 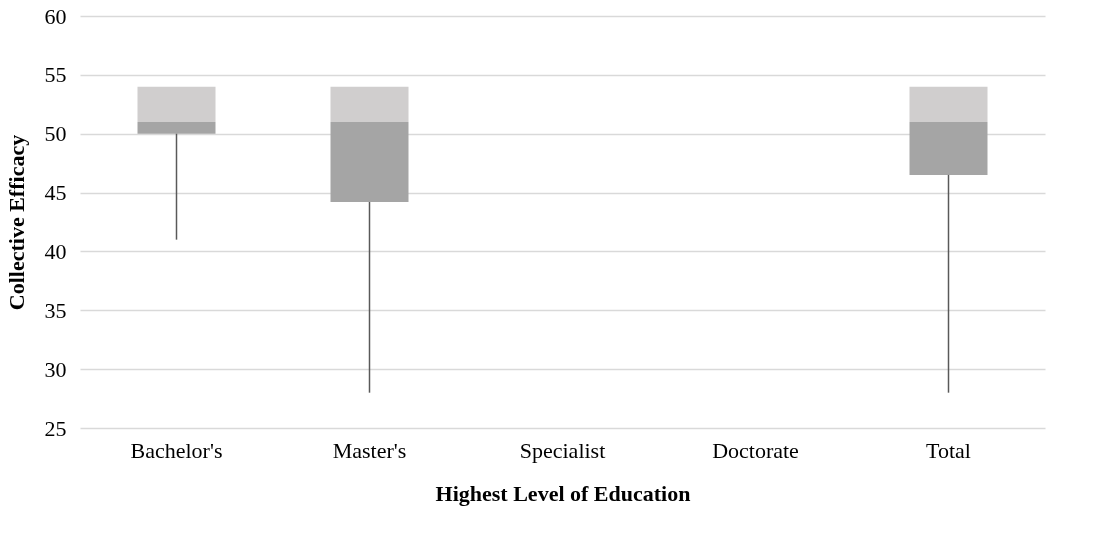 What do you see at coordinates (55, 16) in the screenshot?
I see `y-tick-label: 60` at bounding box center [55, 16].